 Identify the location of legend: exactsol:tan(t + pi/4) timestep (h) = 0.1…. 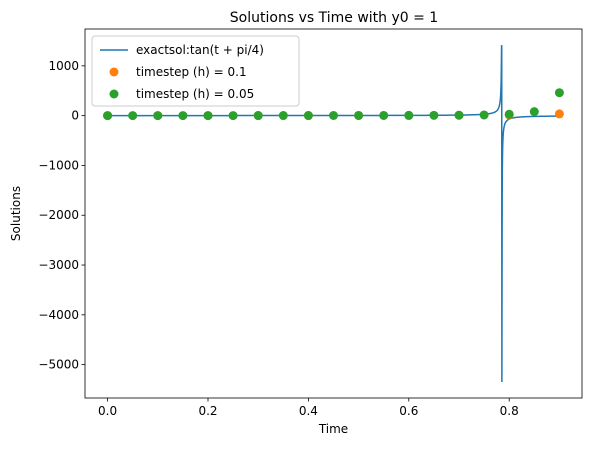
(195, 71).